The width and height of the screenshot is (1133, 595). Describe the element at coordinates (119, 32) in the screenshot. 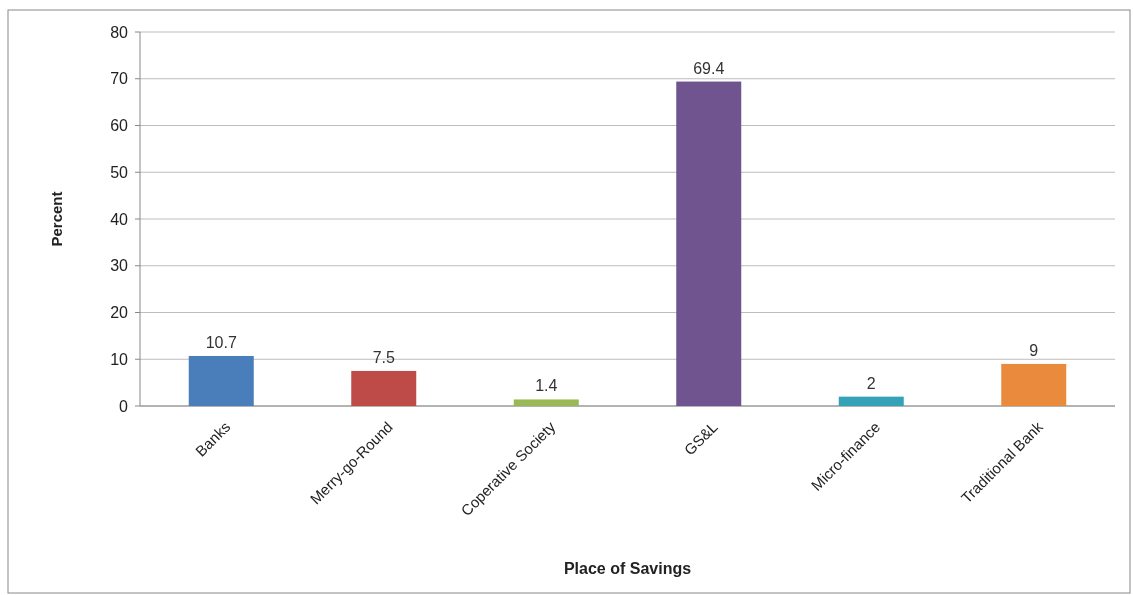

I see `y-tick-label: 80` at that location.